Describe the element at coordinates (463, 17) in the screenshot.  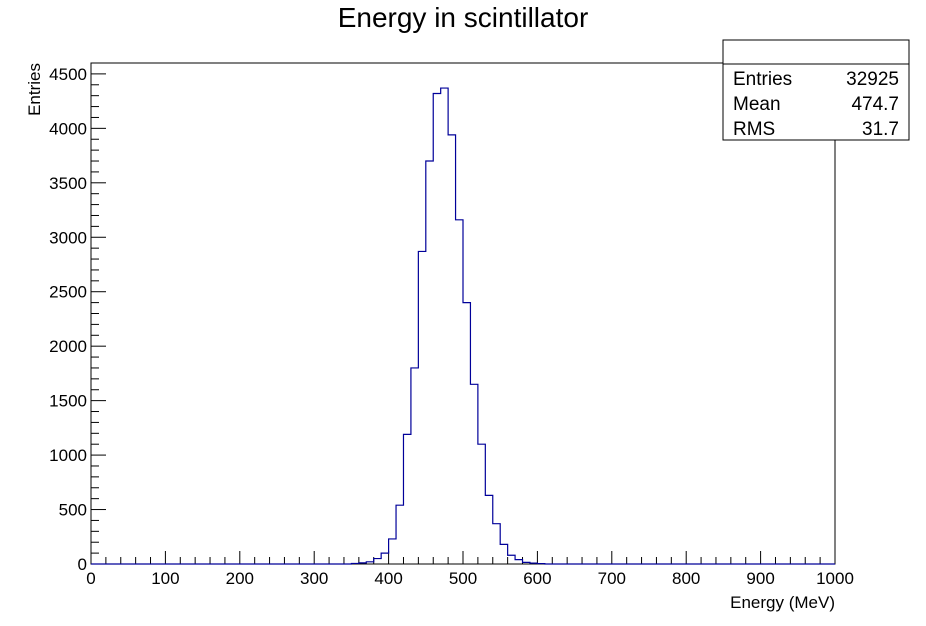
I see `chart-title: Energy in scintillator` at that location.